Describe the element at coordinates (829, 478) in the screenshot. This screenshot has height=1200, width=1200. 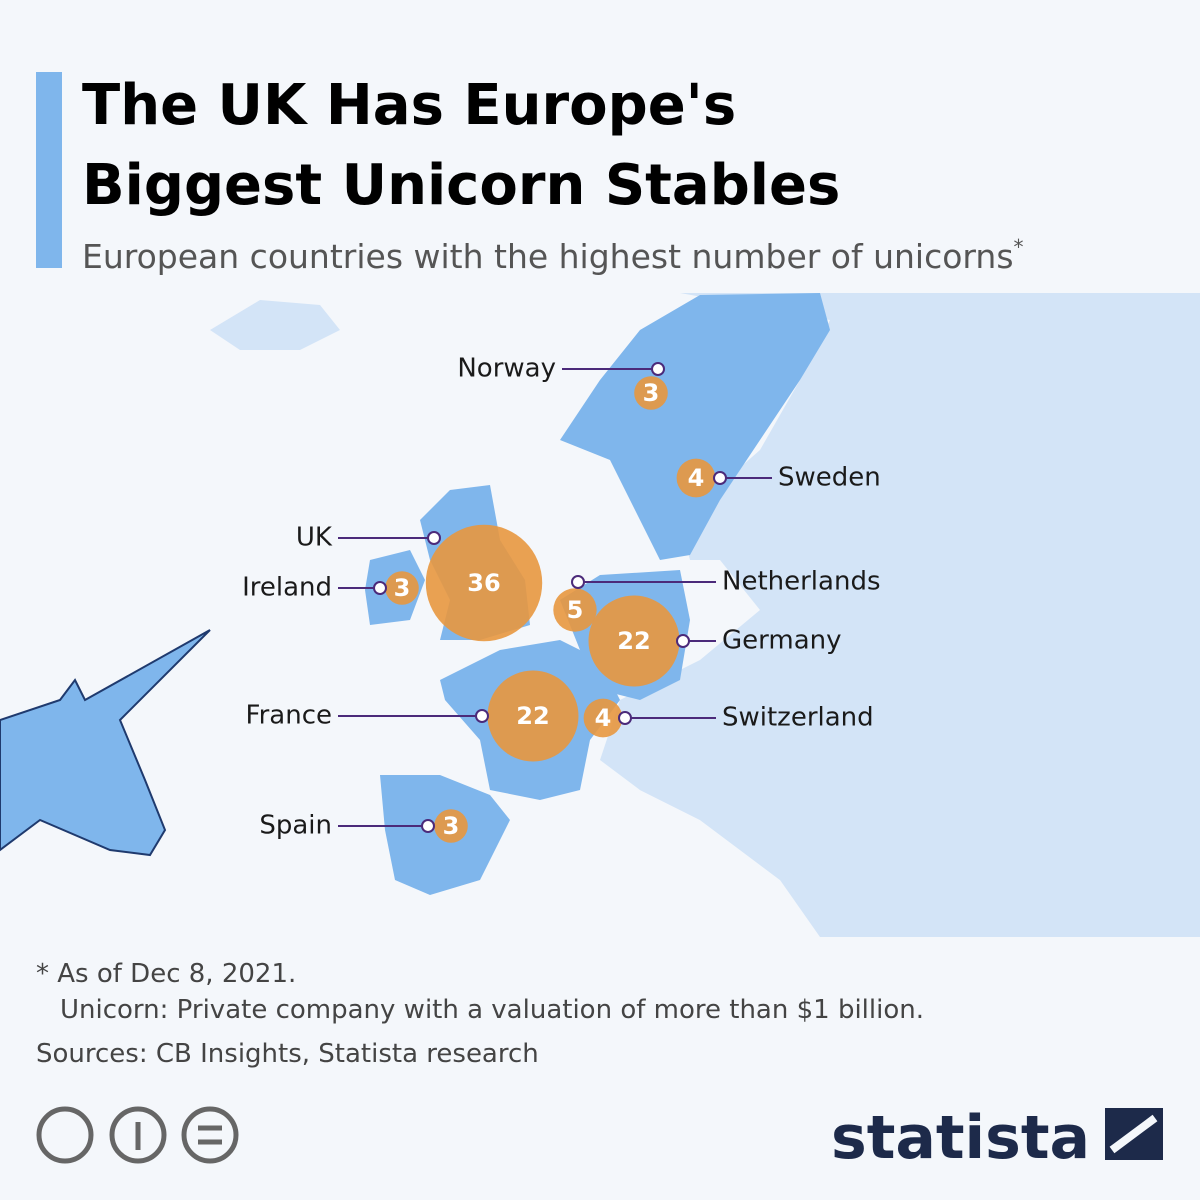
I see `country-label: Sweden` at that location.